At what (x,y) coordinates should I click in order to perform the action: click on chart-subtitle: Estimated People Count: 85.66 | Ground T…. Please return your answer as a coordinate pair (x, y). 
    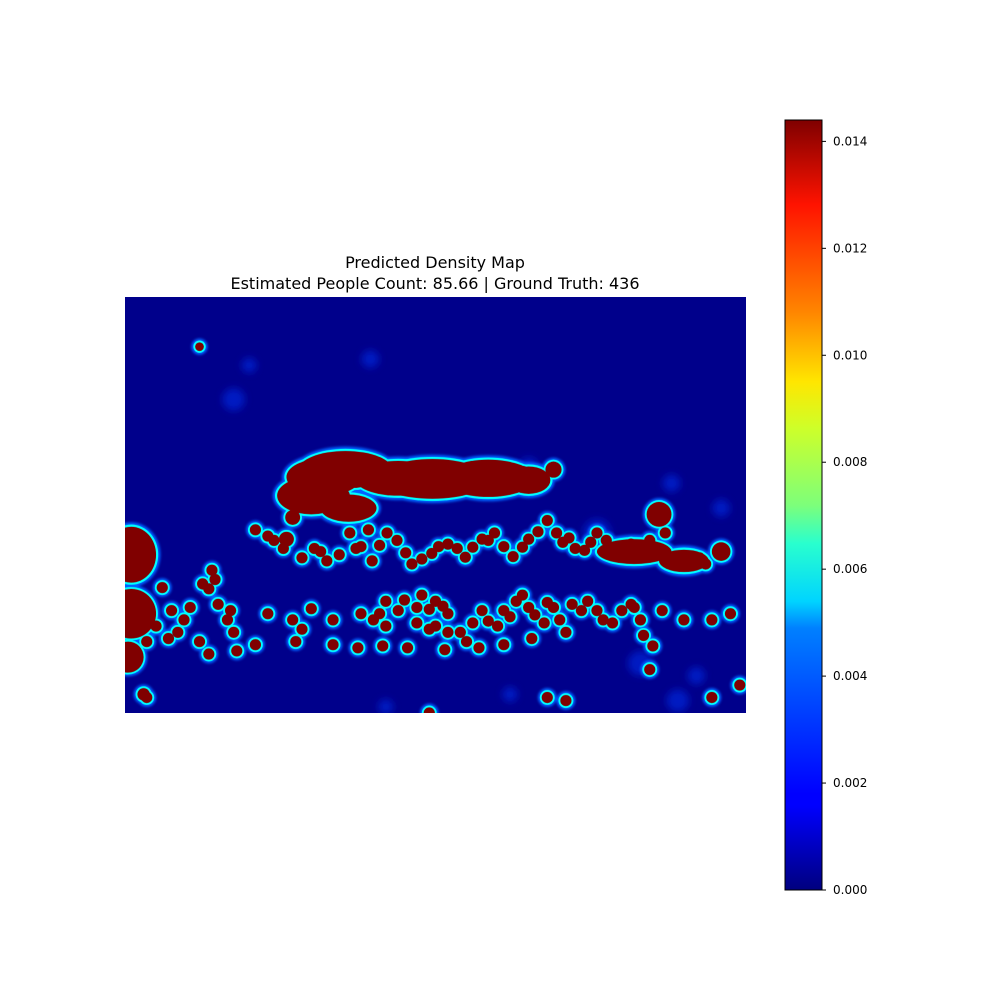
    Looking at the image, I should click on (434, 283).